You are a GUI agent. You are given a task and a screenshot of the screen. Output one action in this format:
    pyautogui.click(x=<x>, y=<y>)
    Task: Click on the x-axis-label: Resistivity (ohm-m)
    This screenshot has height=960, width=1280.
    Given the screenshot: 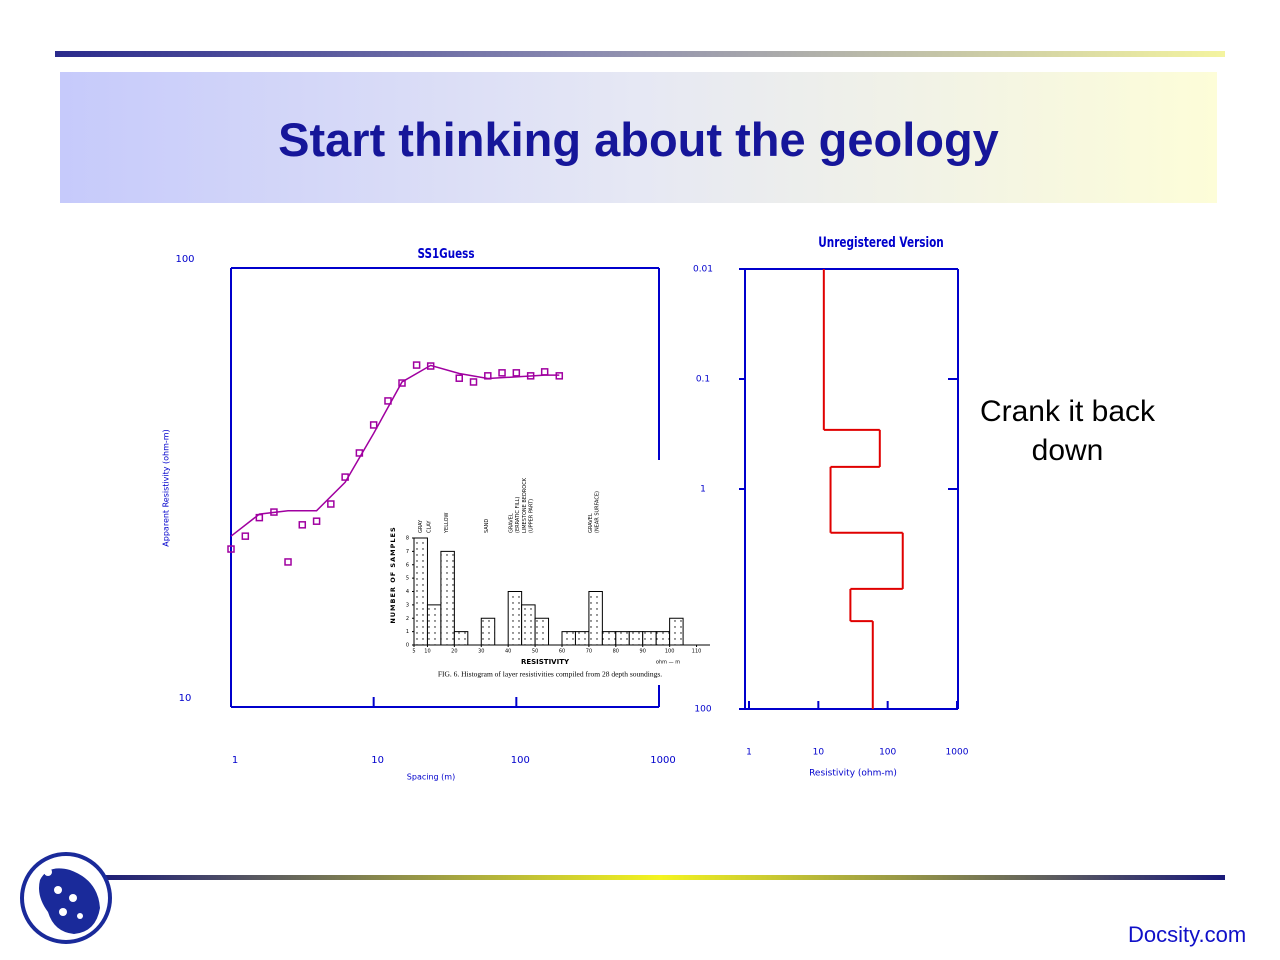 What is the action you would take?
    pyautogui.click(x=853, y=774)
    